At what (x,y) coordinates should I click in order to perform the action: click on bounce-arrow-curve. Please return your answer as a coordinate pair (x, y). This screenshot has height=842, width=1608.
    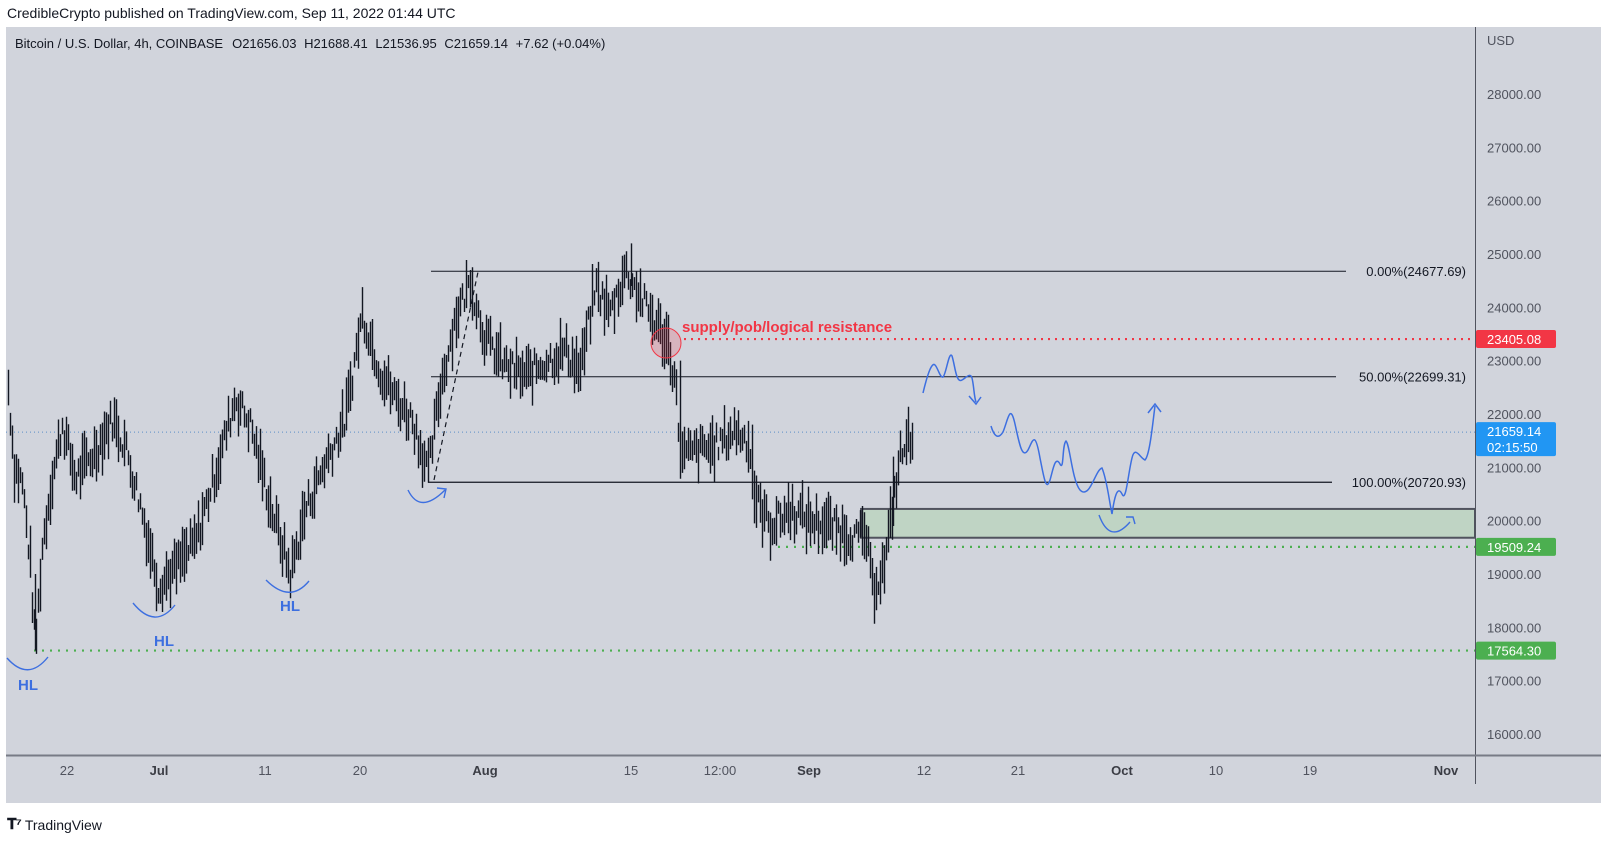
    Looking at the image, I should click on (426, 496).